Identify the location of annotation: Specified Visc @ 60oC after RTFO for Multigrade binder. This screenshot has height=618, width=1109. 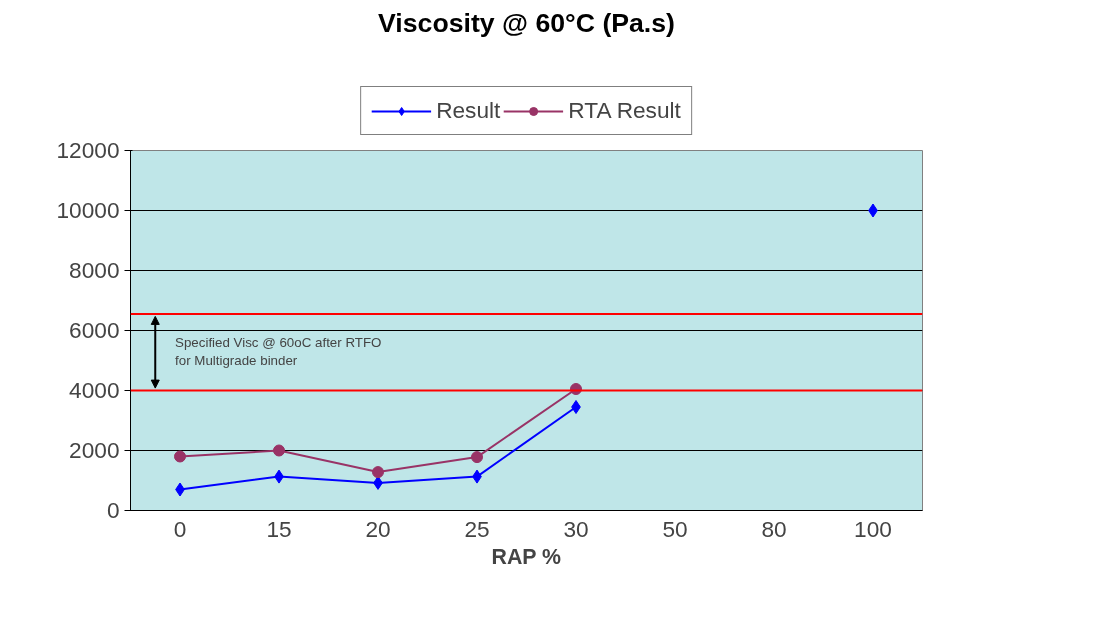
(278, 351).